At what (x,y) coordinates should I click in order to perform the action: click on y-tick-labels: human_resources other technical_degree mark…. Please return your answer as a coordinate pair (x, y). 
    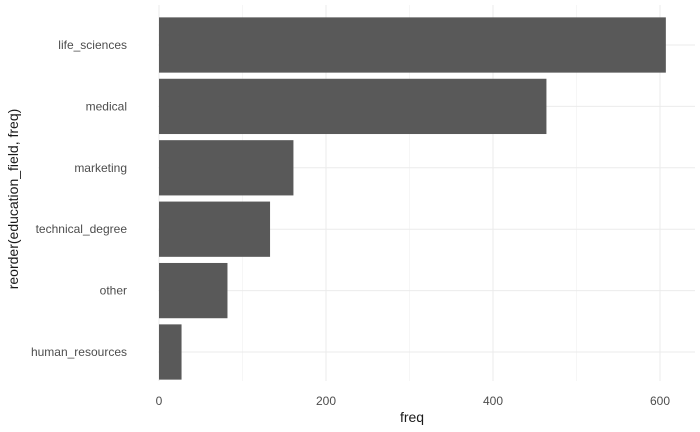
    Looking at the image, I should click on (79, 198).